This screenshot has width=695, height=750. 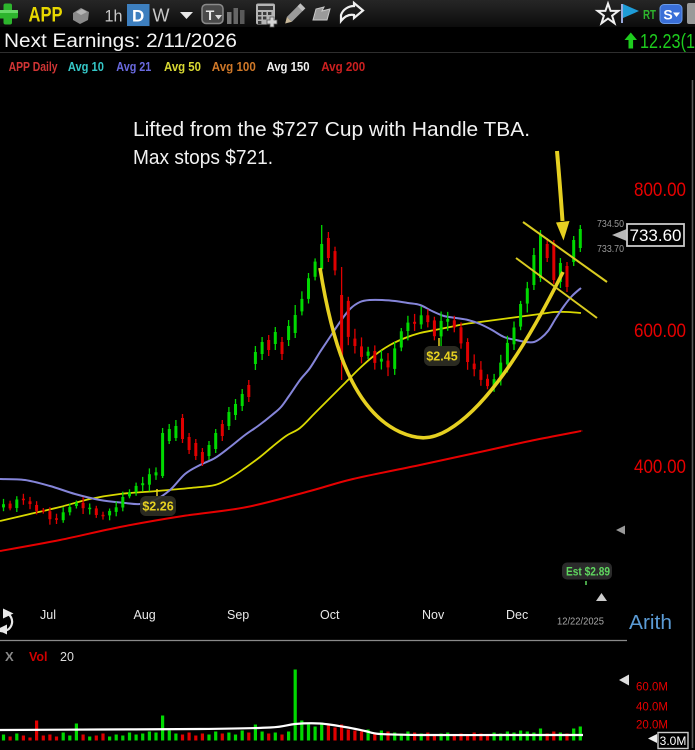 I want to click on svg-text: 3.0M, so click(x=673, y=741).